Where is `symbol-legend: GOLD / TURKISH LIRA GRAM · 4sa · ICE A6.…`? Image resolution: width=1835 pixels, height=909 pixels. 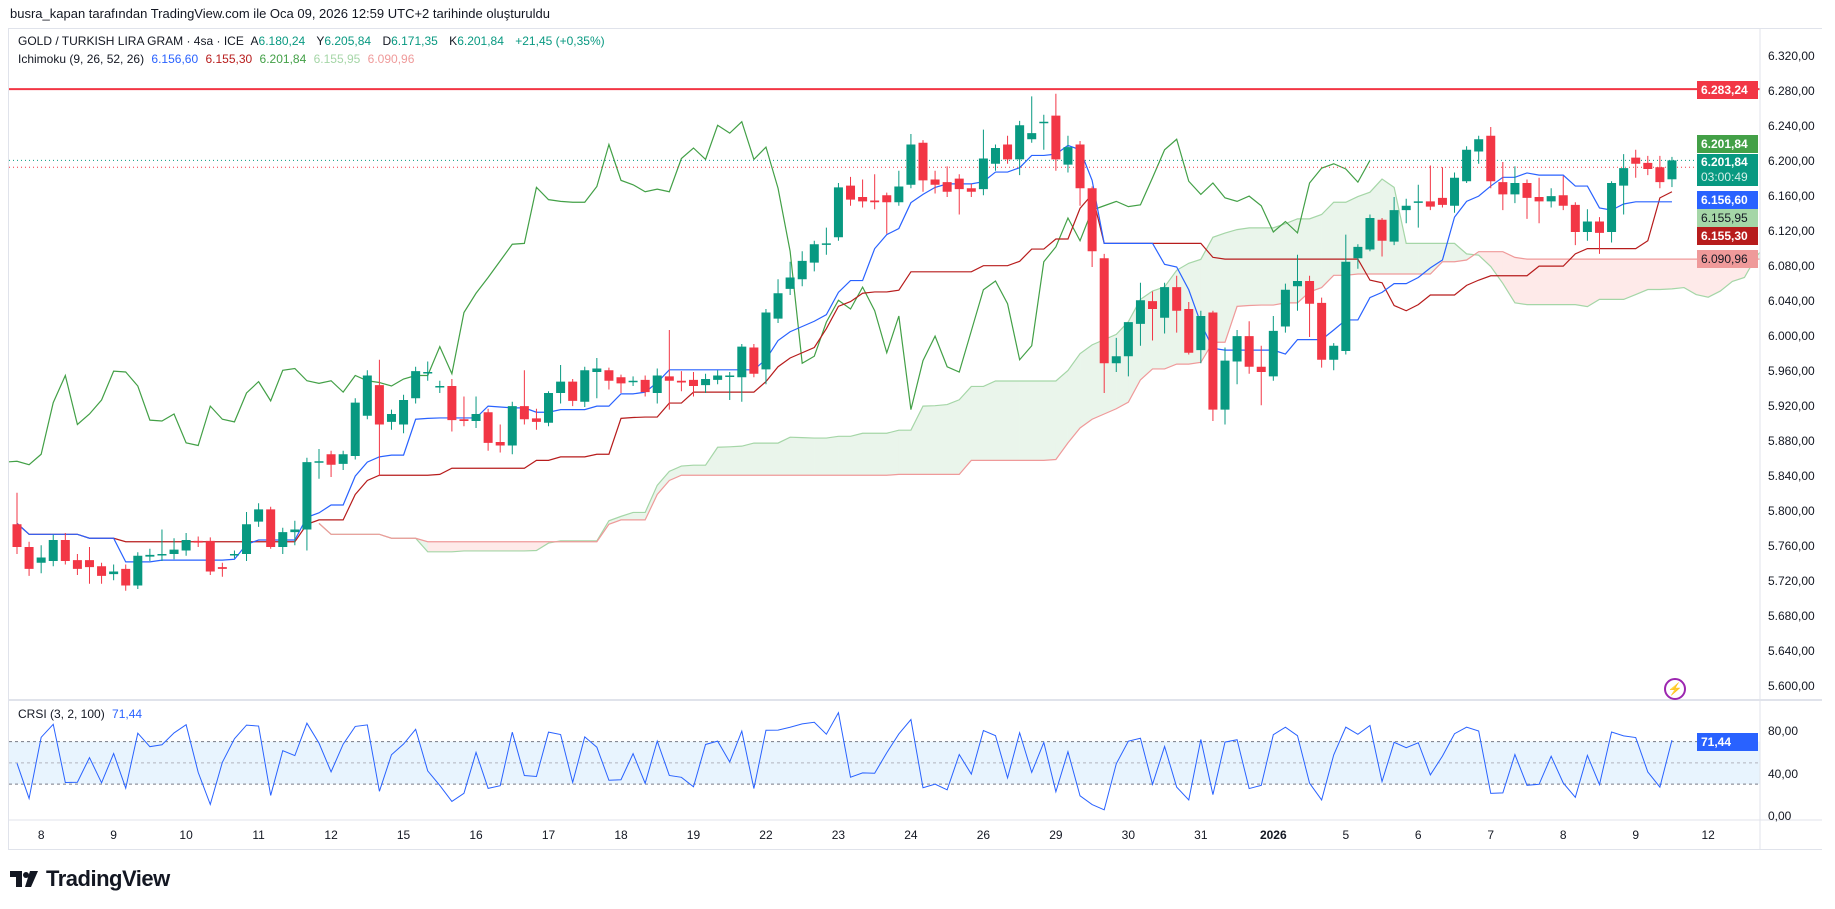 symbol-legend: GOLD / TURKISH LIRA GRAM · 4sa · ICE A6.… is located at coordinates (313, 41).